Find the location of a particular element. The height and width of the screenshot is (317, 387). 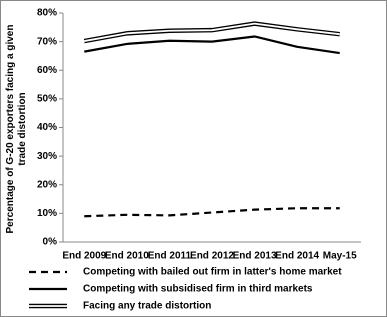

y-tick-label: 30% is located at coordinates (47, 156).